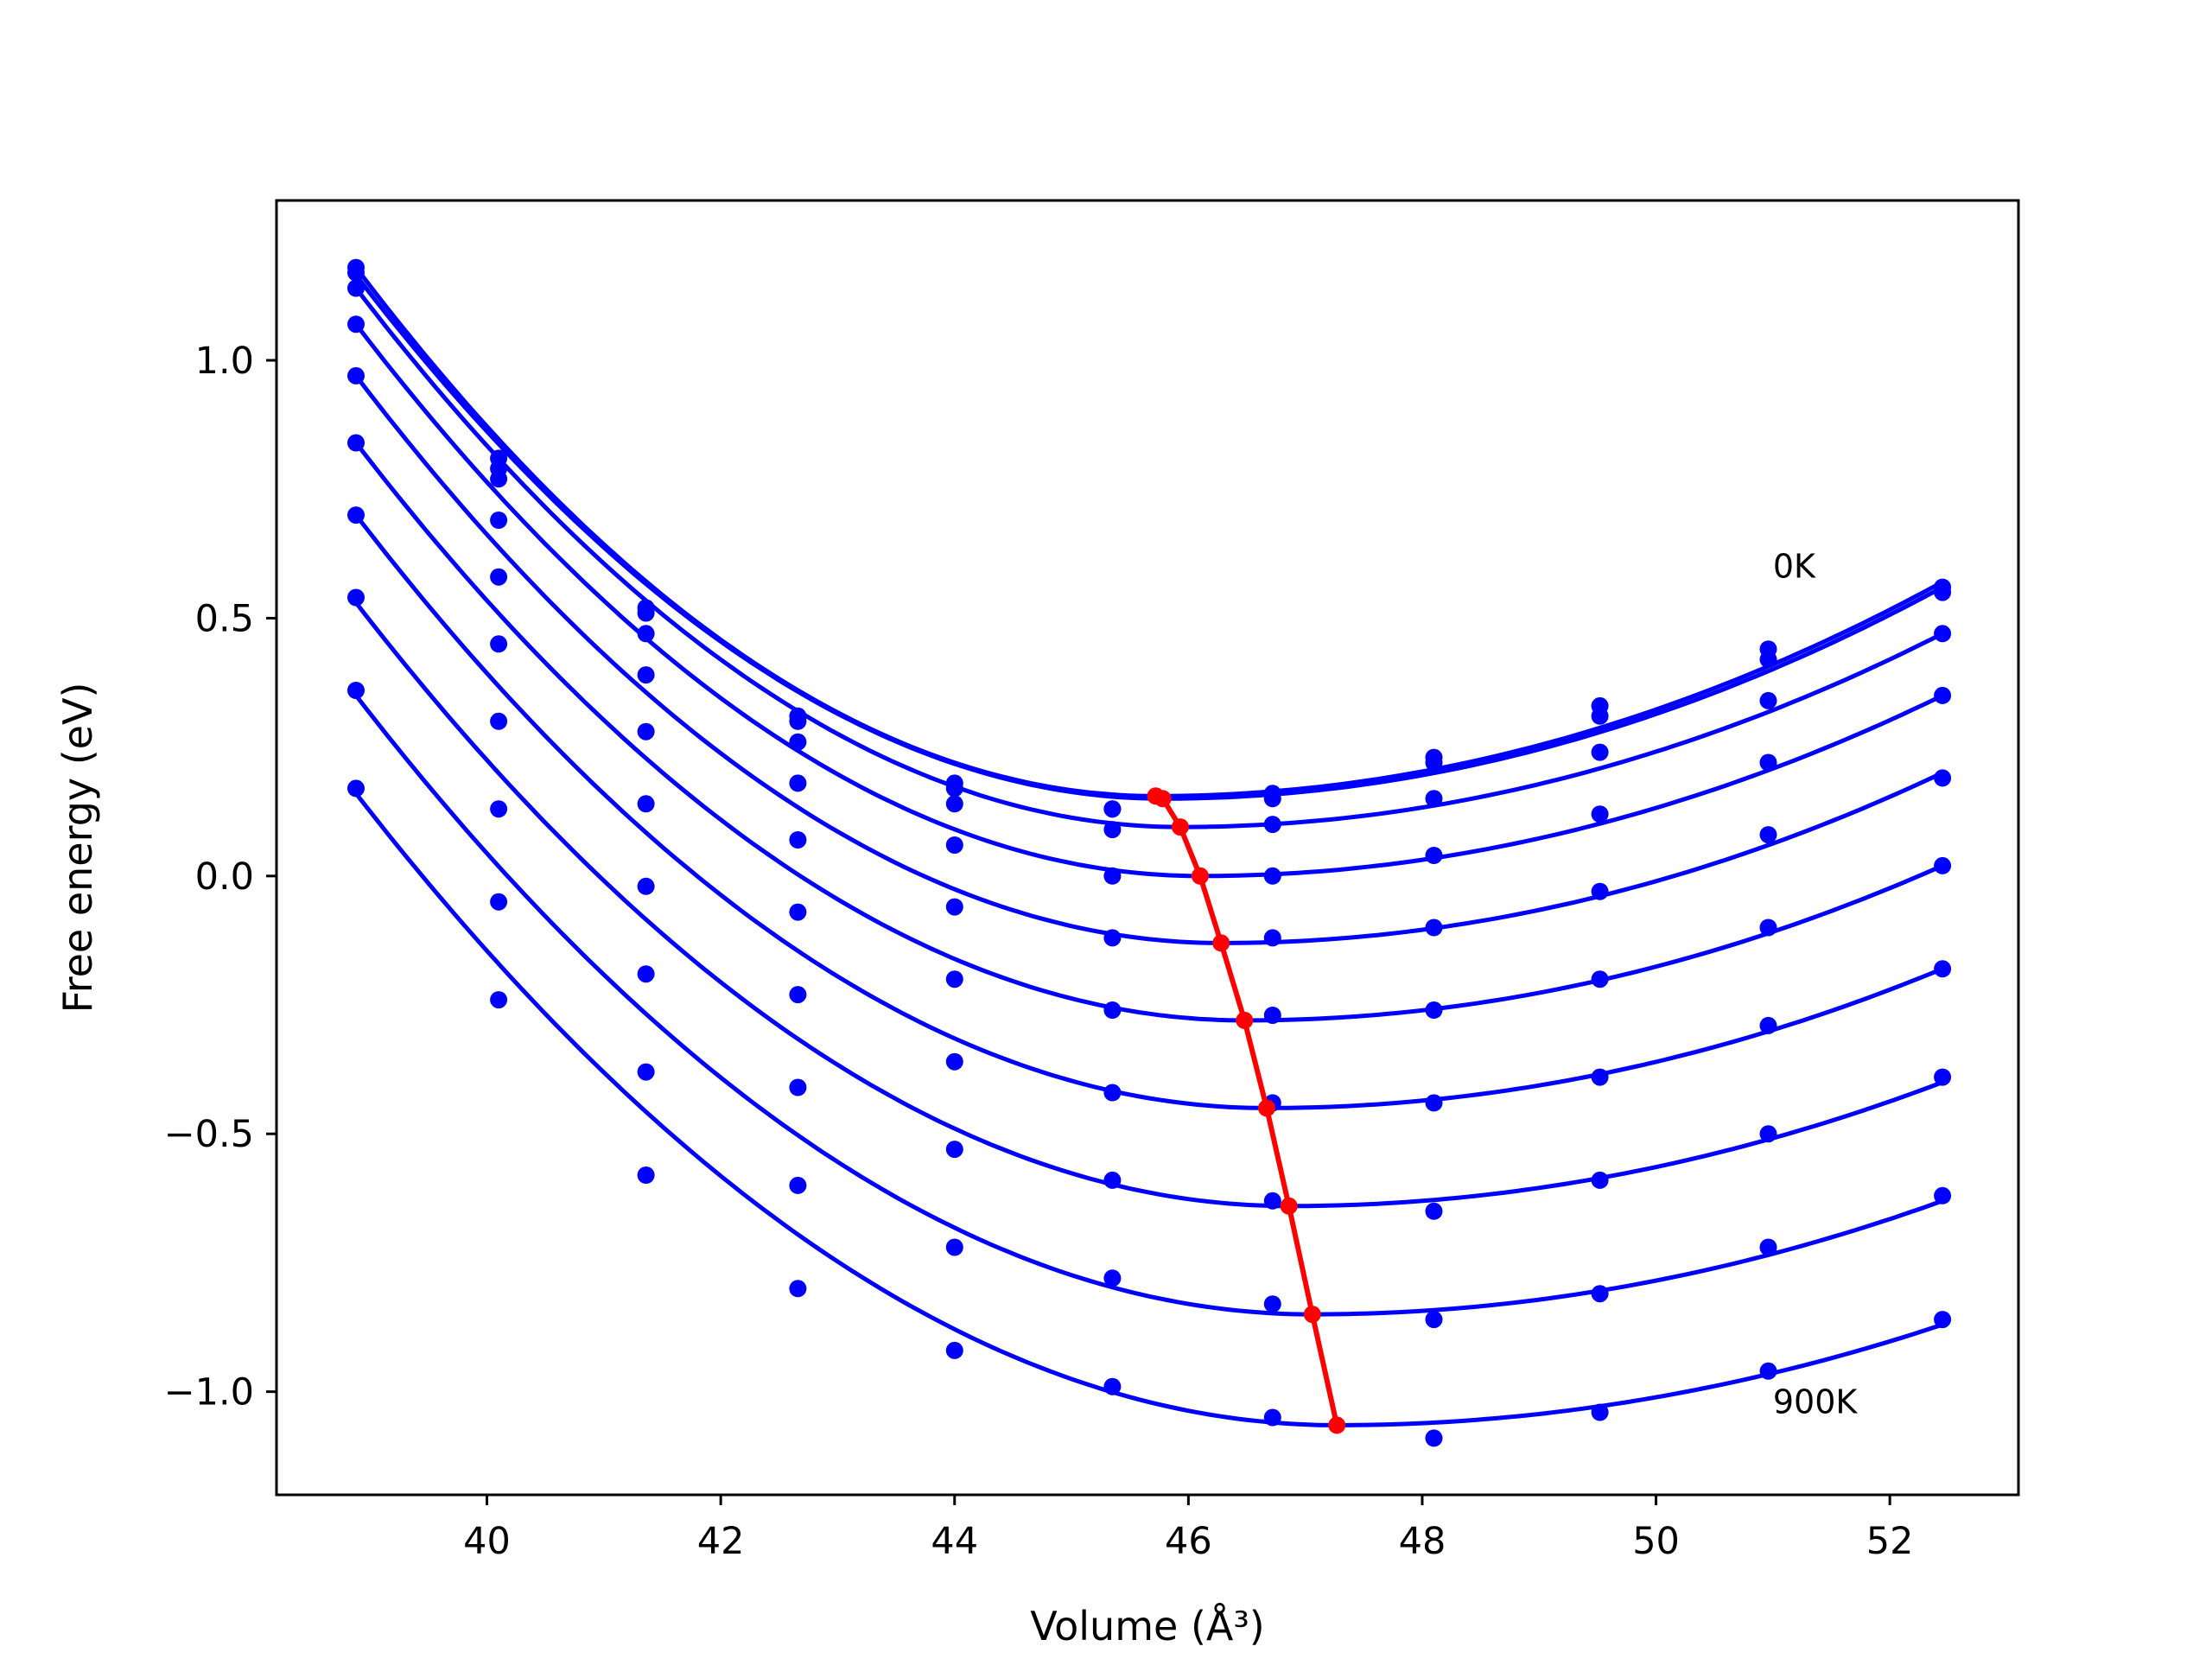  What do you see at coordinates (1422, 1541) in the screenshot?
I see `x-tick-label: 48` at bounding box center [1422, 1541].